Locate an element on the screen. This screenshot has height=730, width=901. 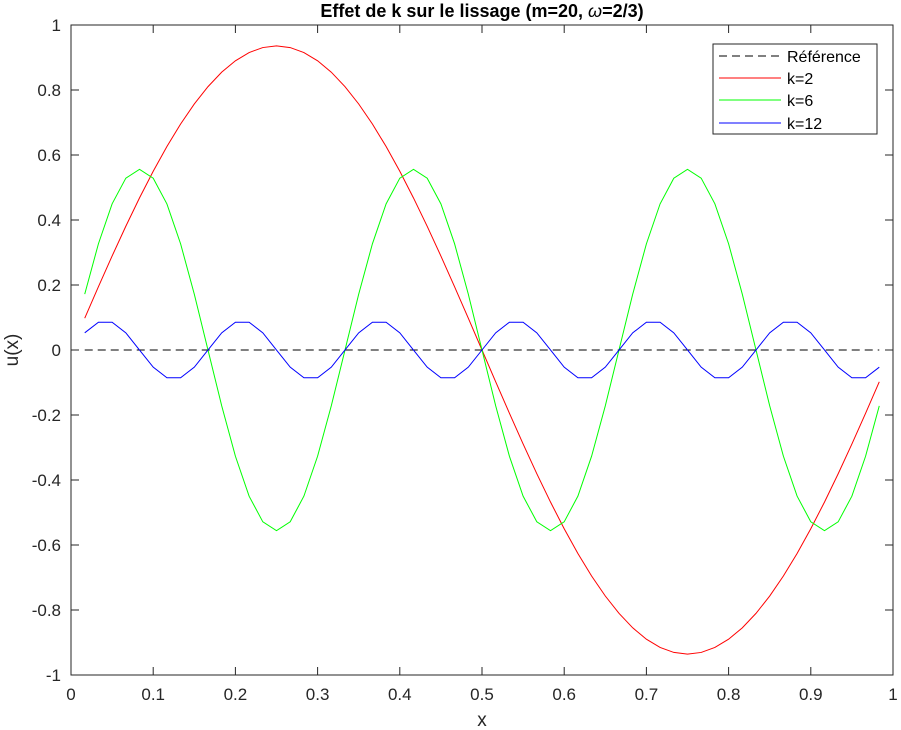
y-tick-label: -0.8 is located at coordinates (46, 610).